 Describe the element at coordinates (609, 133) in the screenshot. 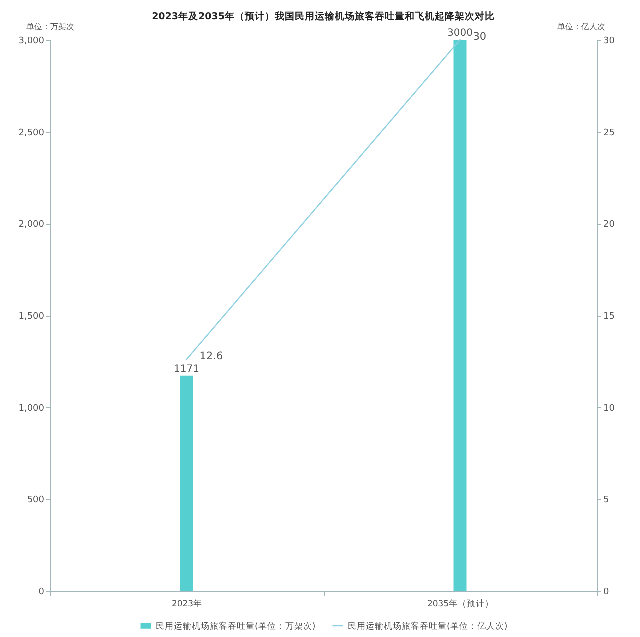

I see `y2-tick-label: 25` at that location.